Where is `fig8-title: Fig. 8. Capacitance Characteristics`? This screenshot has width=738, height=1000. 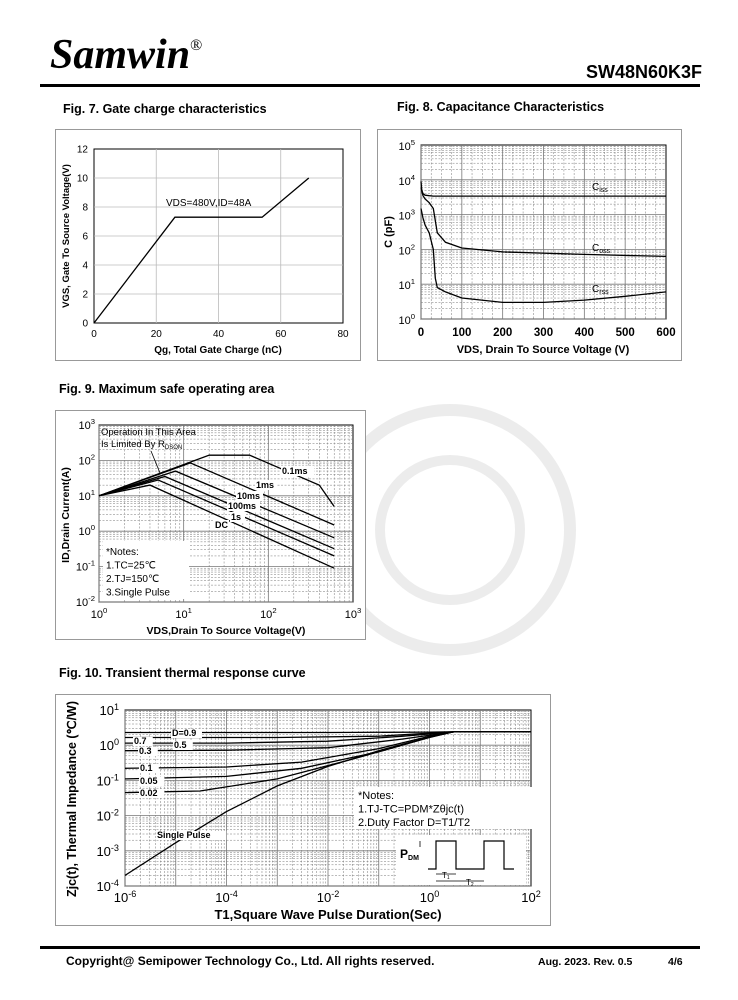 fig8-title: Fig. 8. Capacitance Characteristics is located at coordinates (501, 107).